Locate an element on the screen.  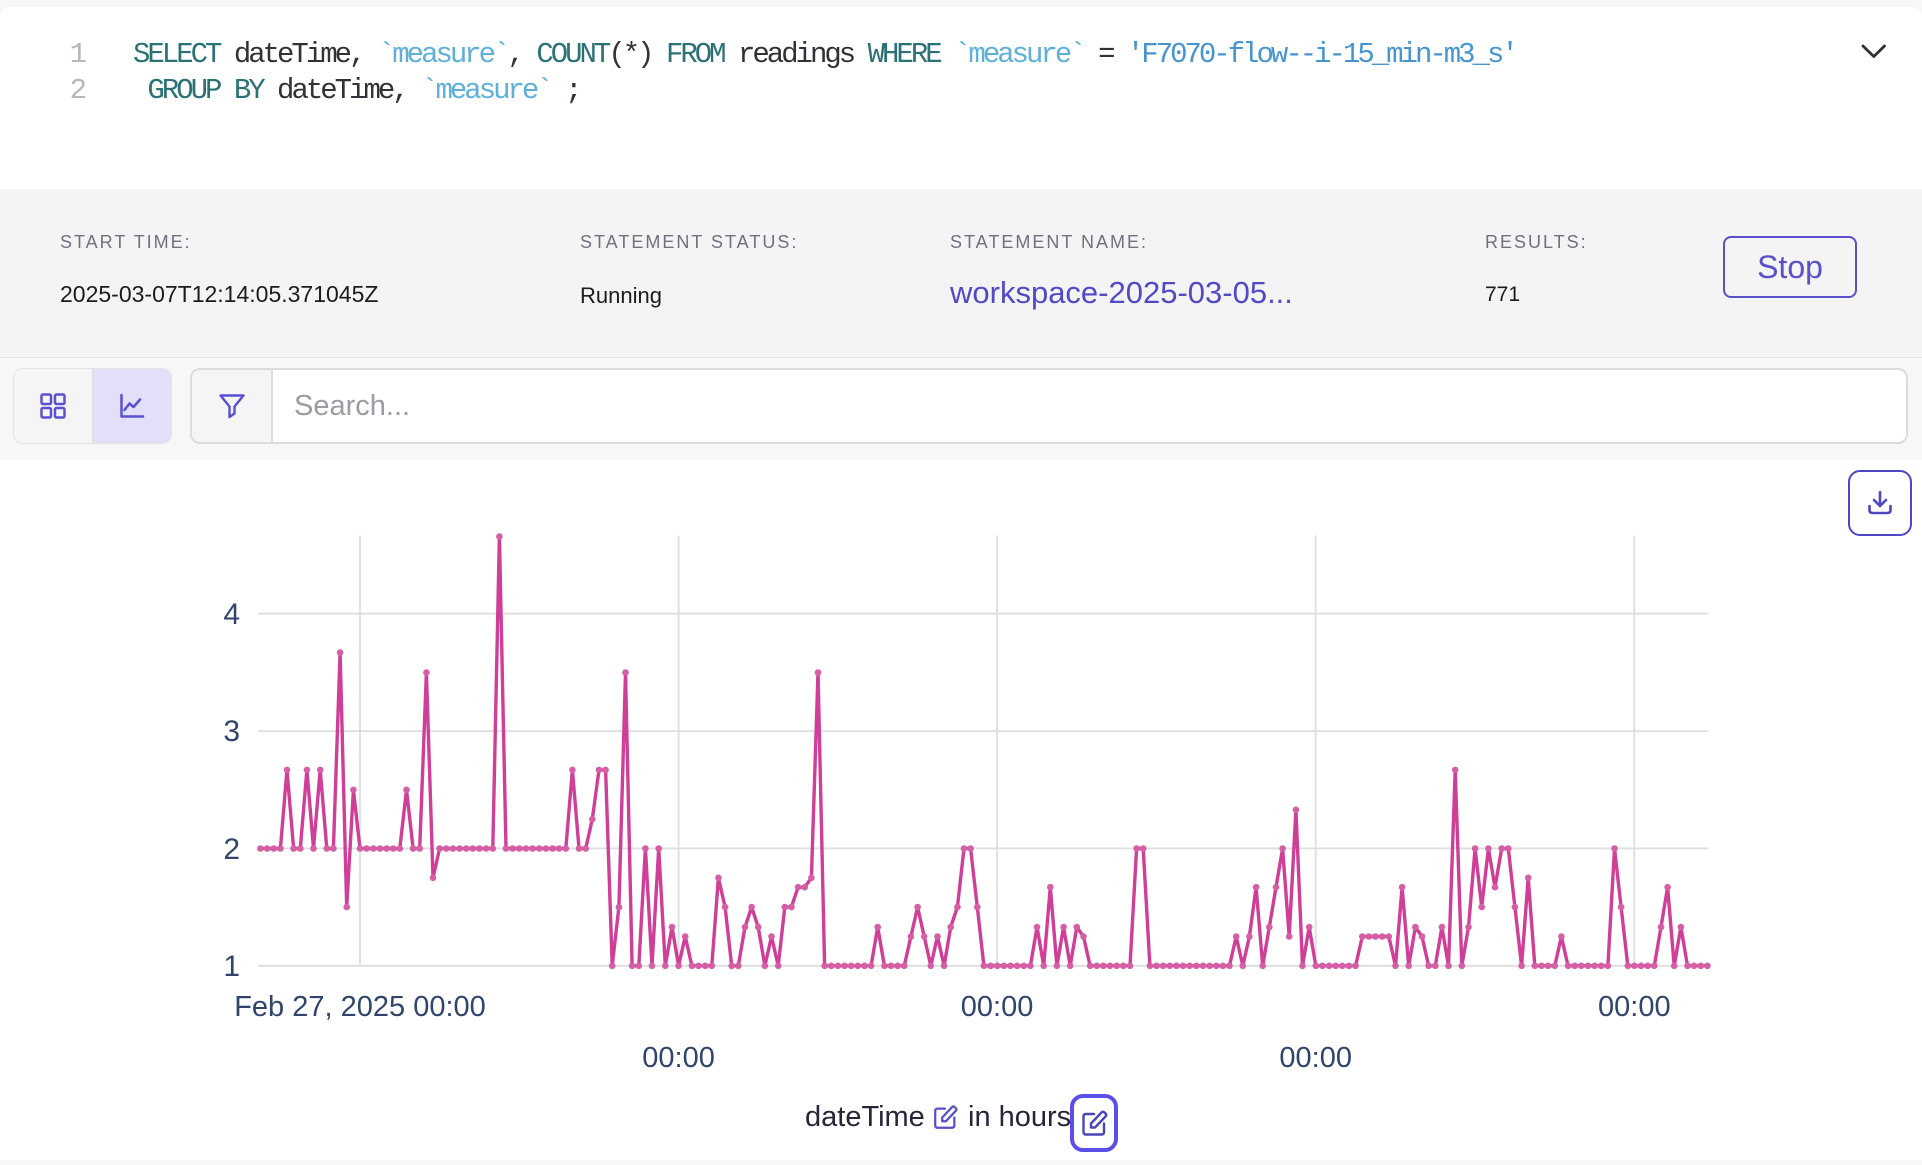
svg-text: 1 is located at coordinates (231, 966).